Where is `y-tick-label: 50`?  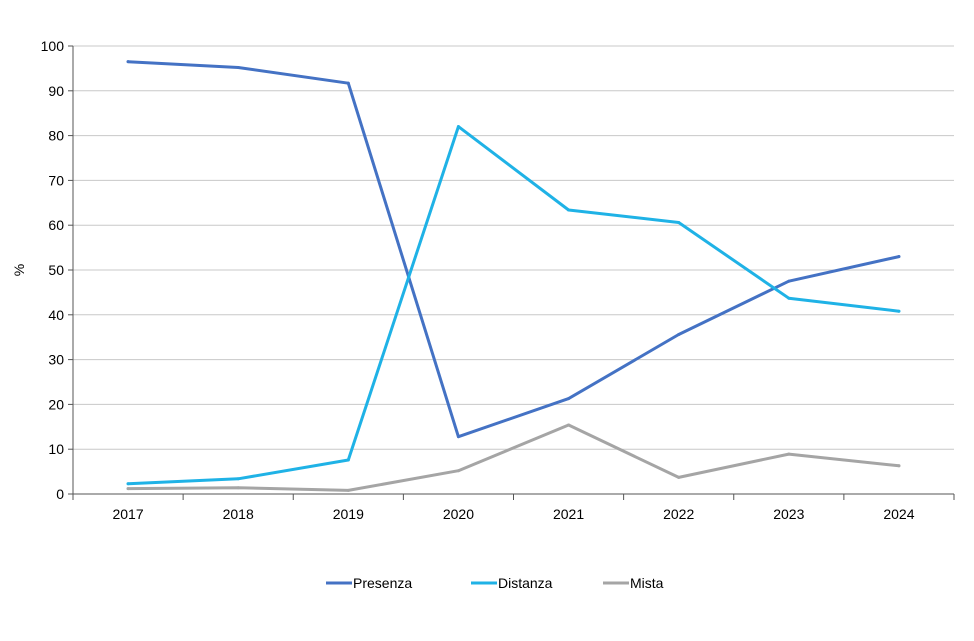
y-tick-label: 50 is located at coordinates (56, 270).